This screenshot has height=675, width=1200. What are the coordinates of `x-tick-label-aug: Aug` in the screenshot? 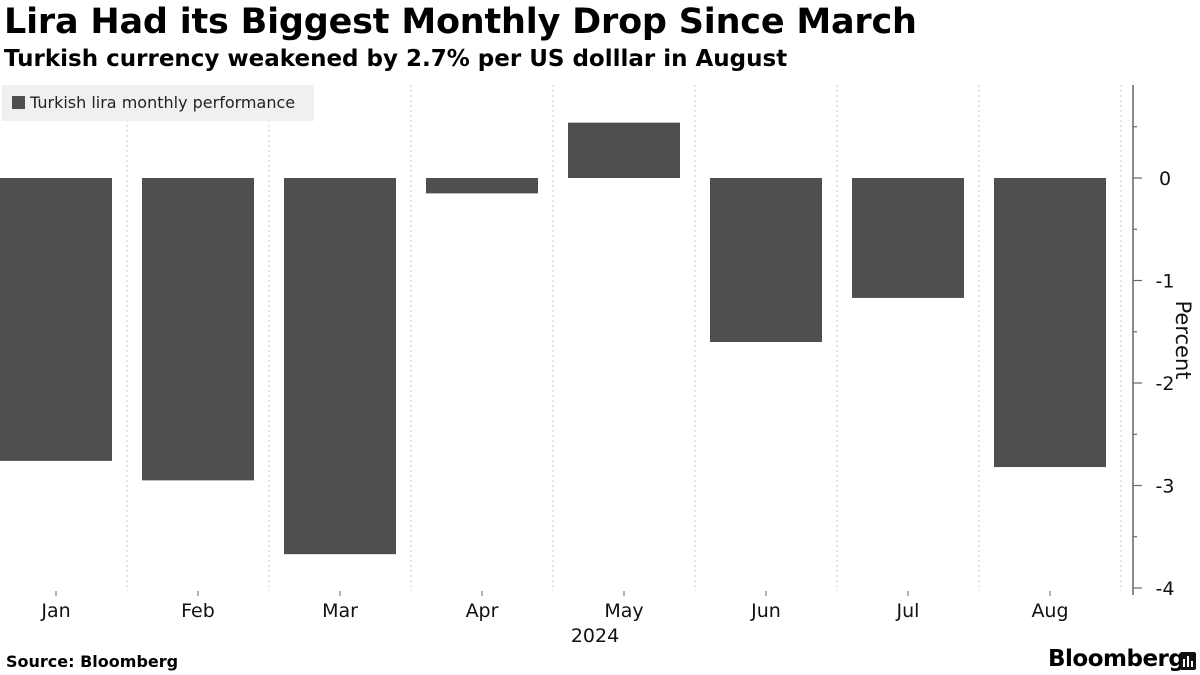 It's located at (1049, 611).